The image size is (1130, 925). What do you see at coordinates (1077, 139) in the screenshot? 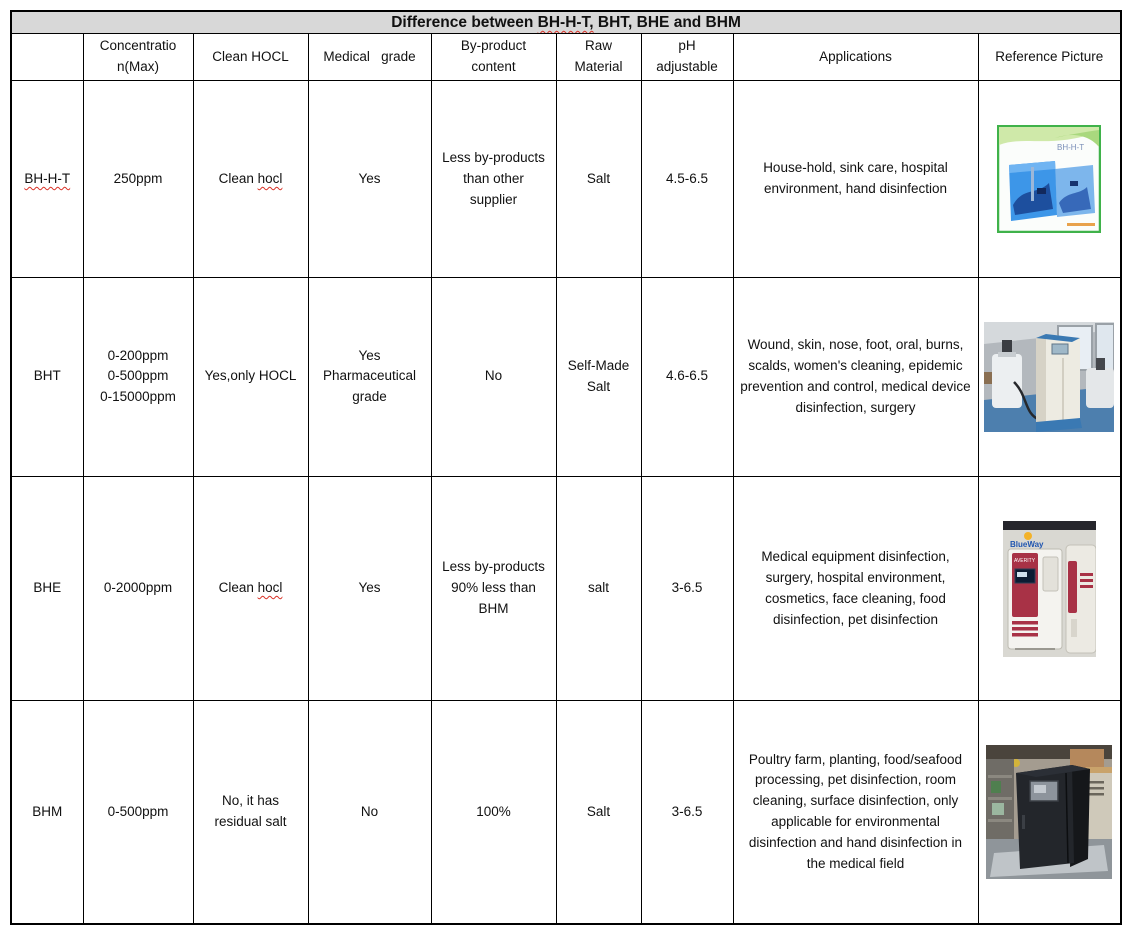
I see `green-swoosh-dark` at bounding box center [1077, 139].